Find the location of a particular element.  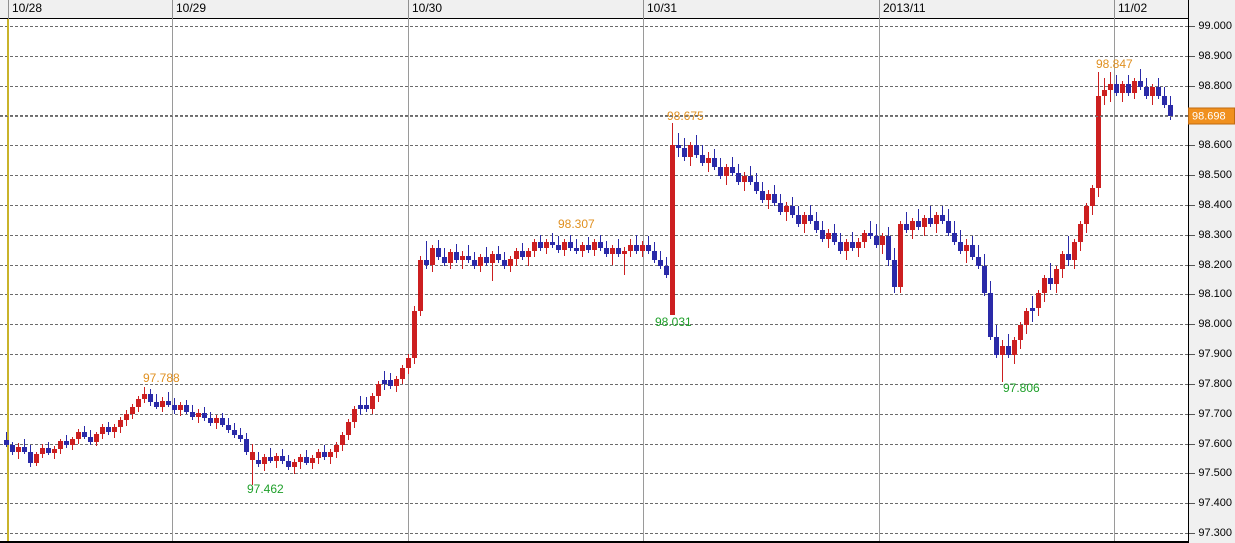

date-axis: 10/28 10/29 10/30 10/31 2013/11 11/02 is located at coordinates (617, 9).